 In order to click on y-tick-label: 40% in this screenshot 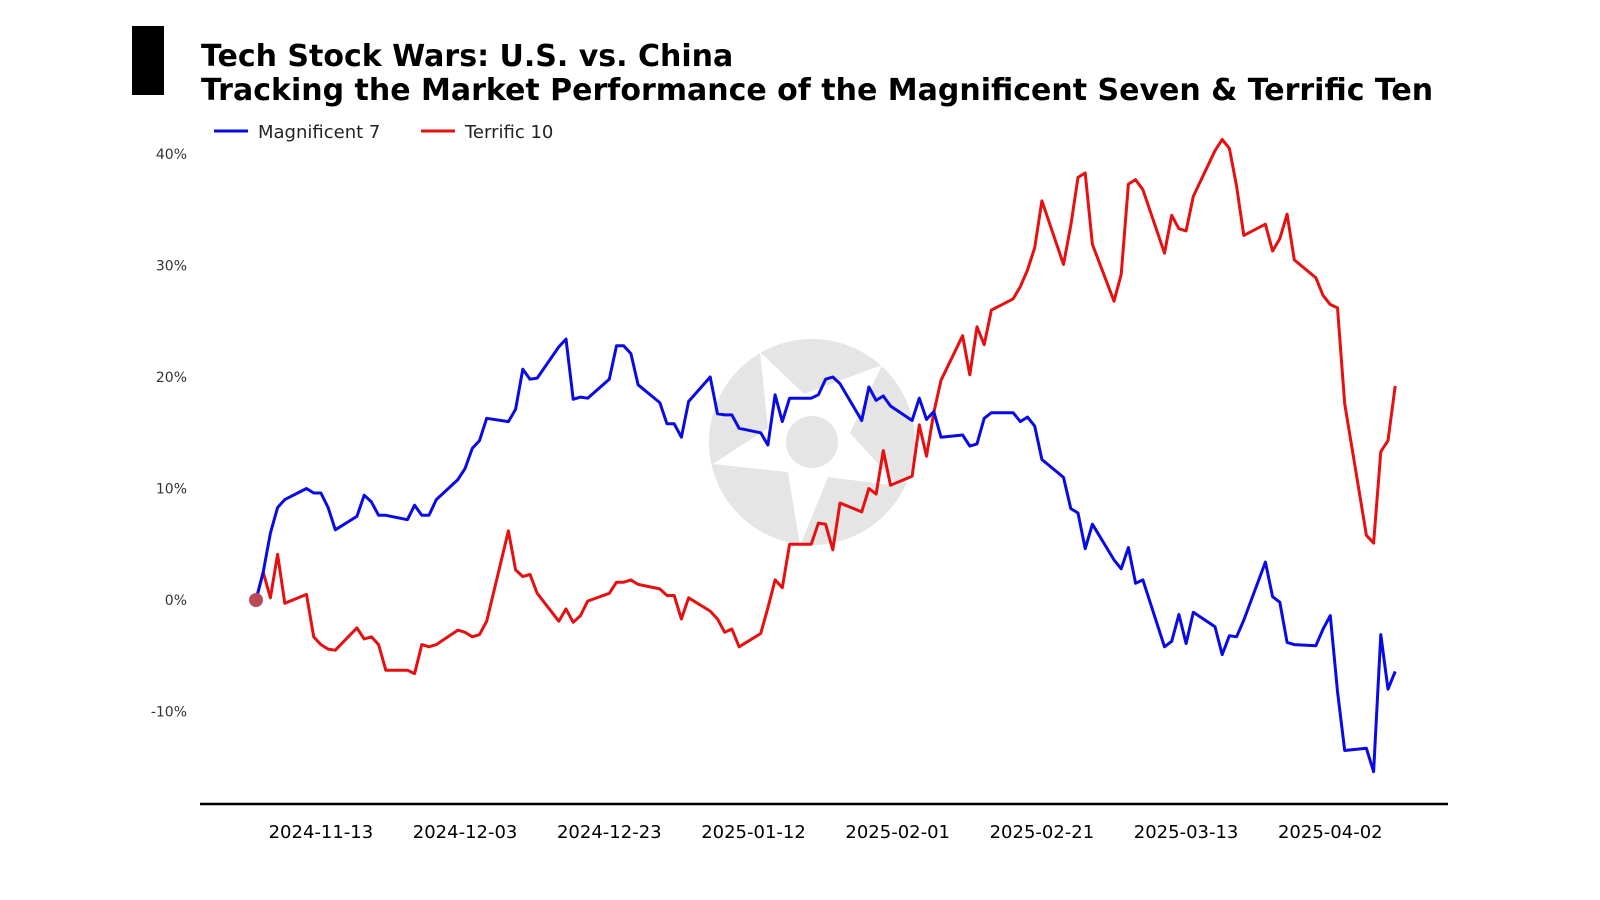, I will do `click(171, 155)`.